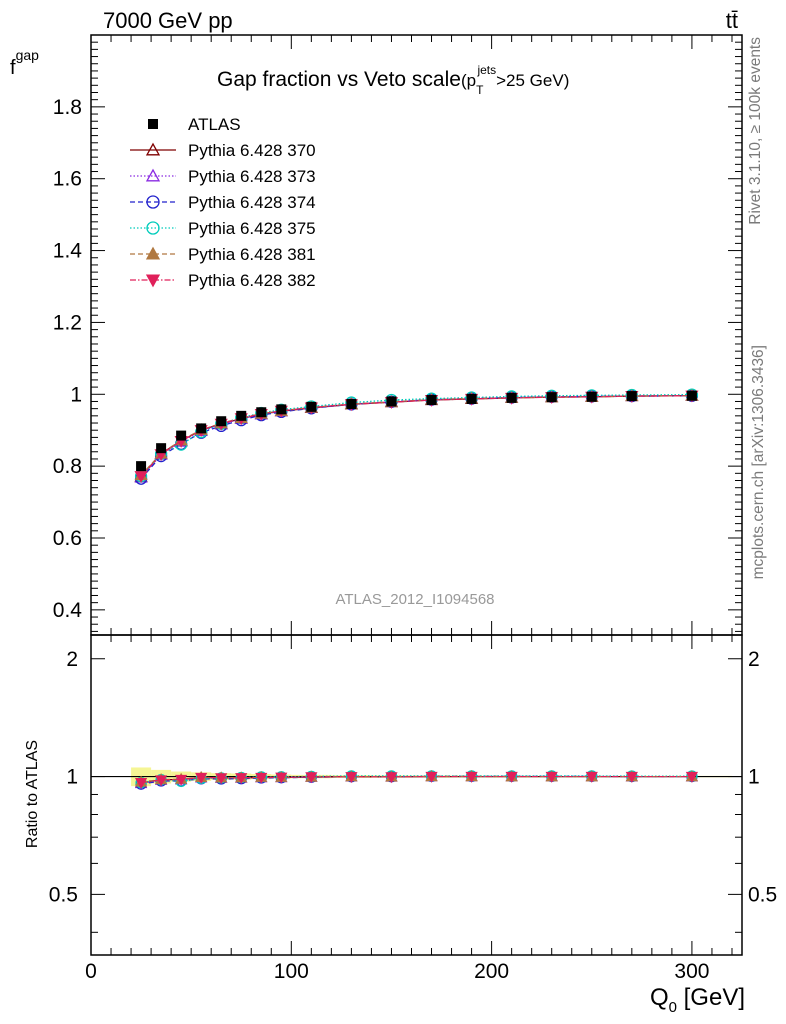  I want to click on y-tick-label: 1.2, so click(67, 322).